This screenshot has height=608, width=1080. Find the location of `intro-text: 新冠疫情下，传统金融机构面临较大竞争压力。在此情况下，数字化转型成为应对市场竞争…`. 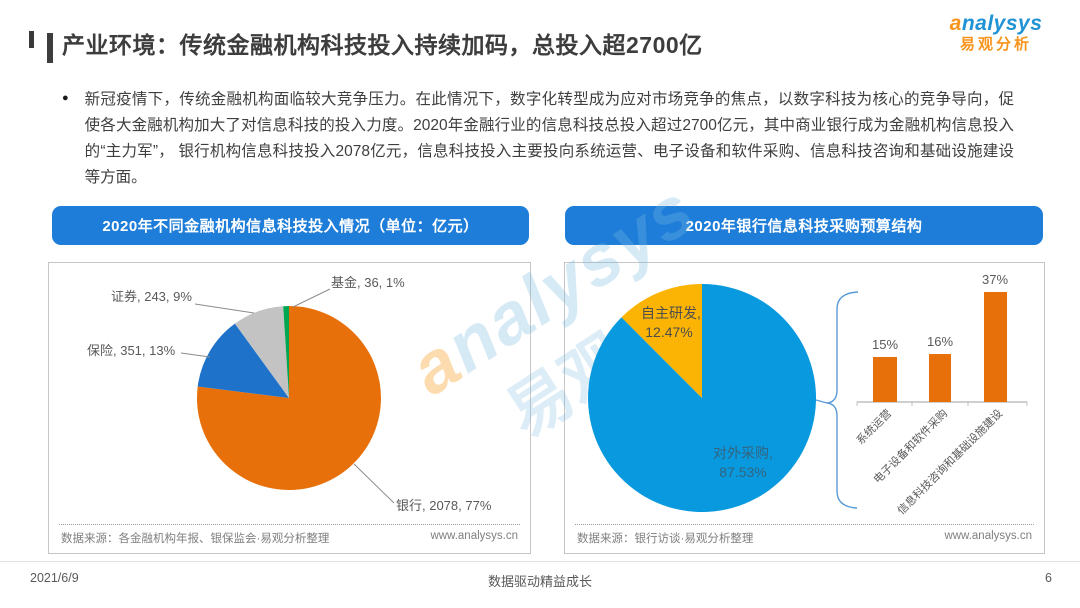

intro-text: 新冠疫情下，传统金融机构面临较大竞争压力。在此情况下，数字化转型成为应对市场竞争… is located at coordinates (549, 138).